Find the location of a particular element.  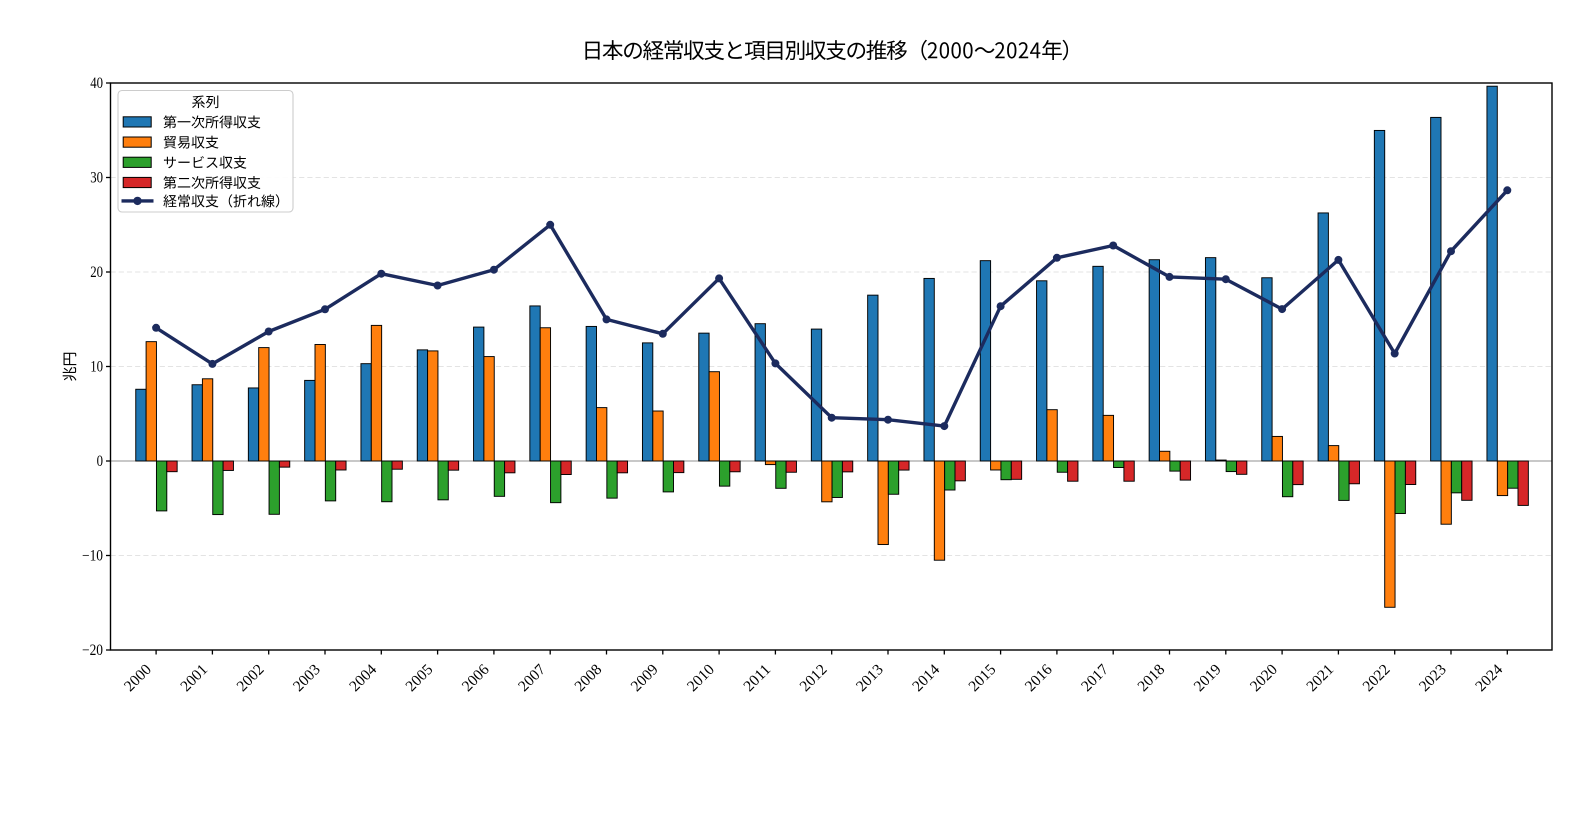

svg-text: 30 is located at coordinates (96, 178).